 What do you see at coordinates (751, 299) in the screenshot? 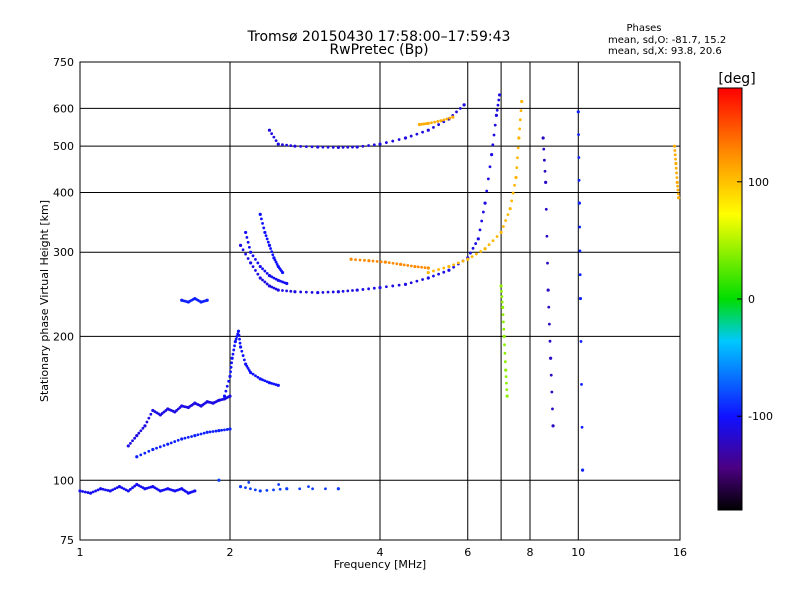
I see `colorbar-tick-label: 0` at bounding box center [751, 299].